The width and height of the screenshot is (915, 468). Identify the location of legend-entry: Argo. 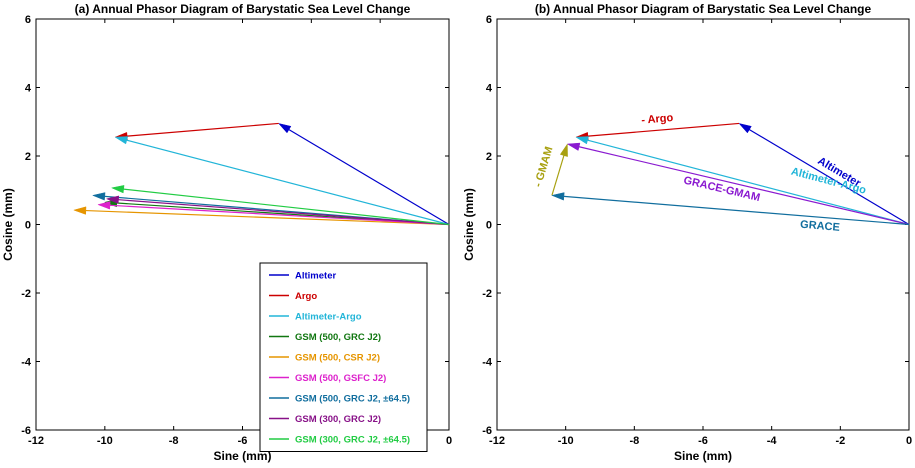
(306, 296).